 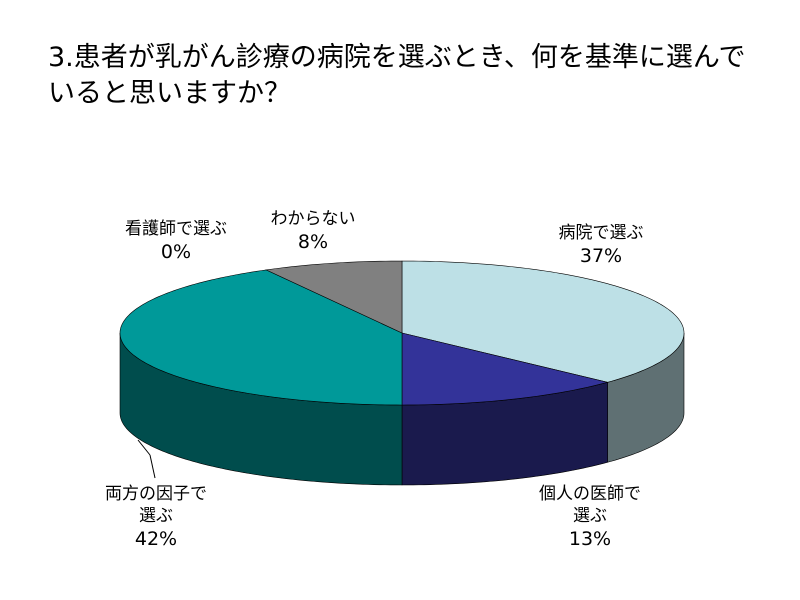 I want to click on category-label: 看護師で選ぶ, so click(x=176, y=229).